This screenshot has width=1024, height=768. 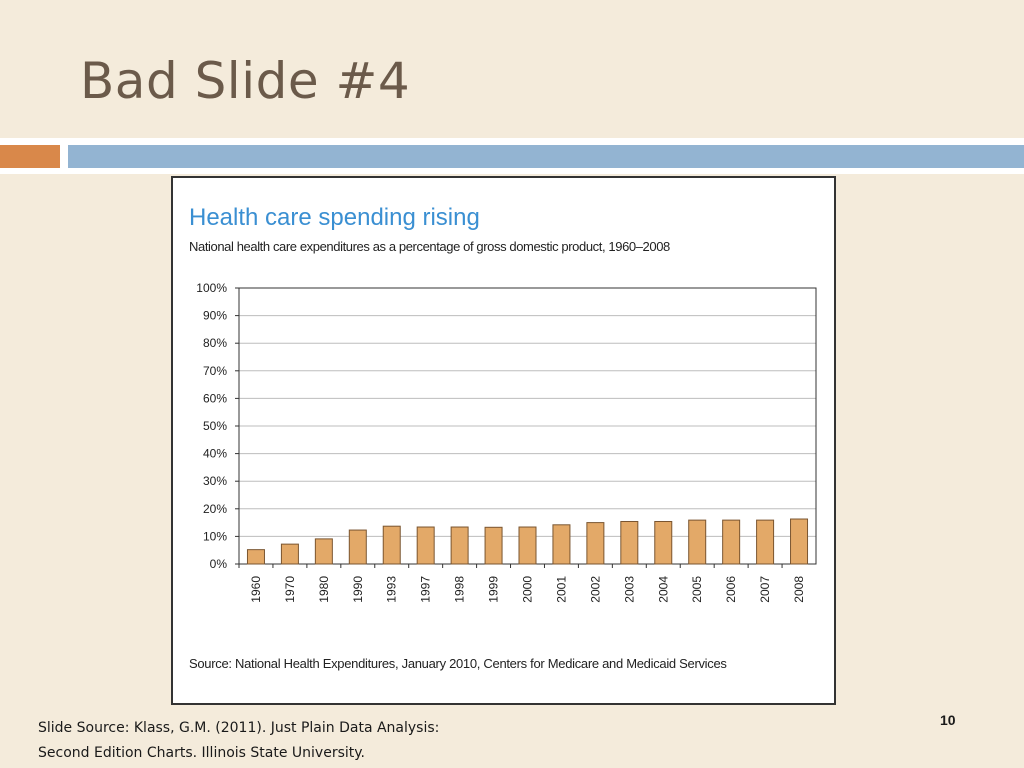 I want to click on accent-bar-blue, so click(x=546, y=156).